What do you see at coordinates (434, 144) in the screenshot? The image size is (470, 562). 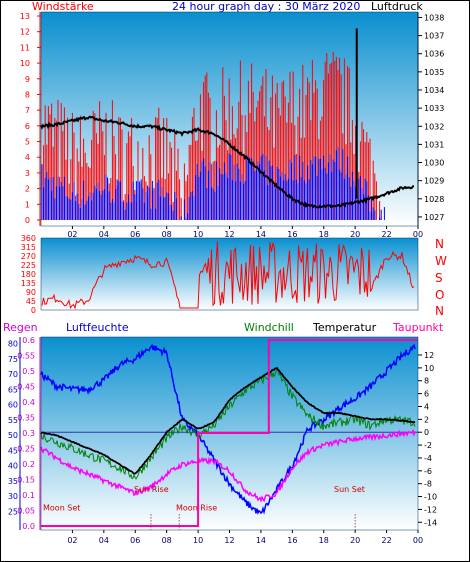 I see `pressure-axis-tick: 1031` at bounding box center [434, 144].